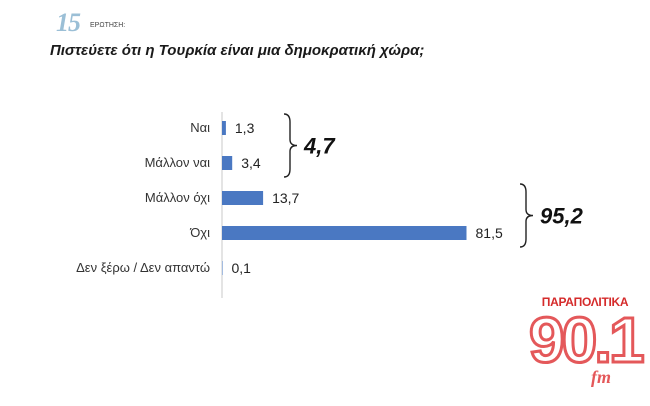  What do you see at coordinates (251, 163) in the screenshot?
I see `value-label: 3,4` at bounding box center [251, 163].